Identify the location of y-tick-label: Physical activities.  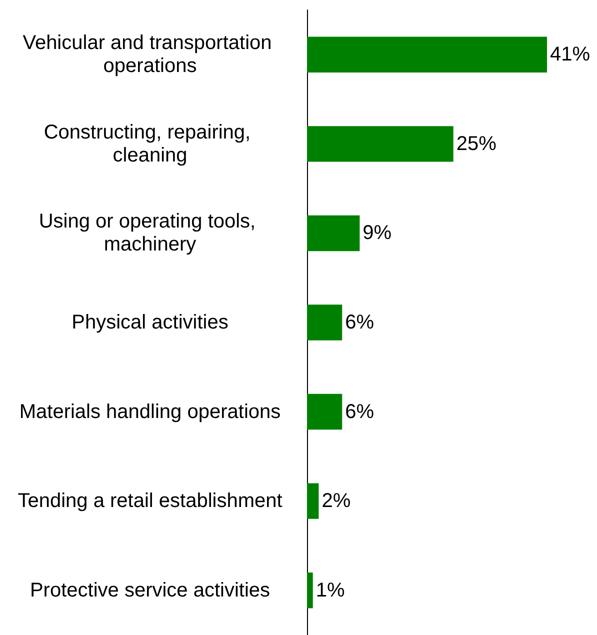
(150, 323).